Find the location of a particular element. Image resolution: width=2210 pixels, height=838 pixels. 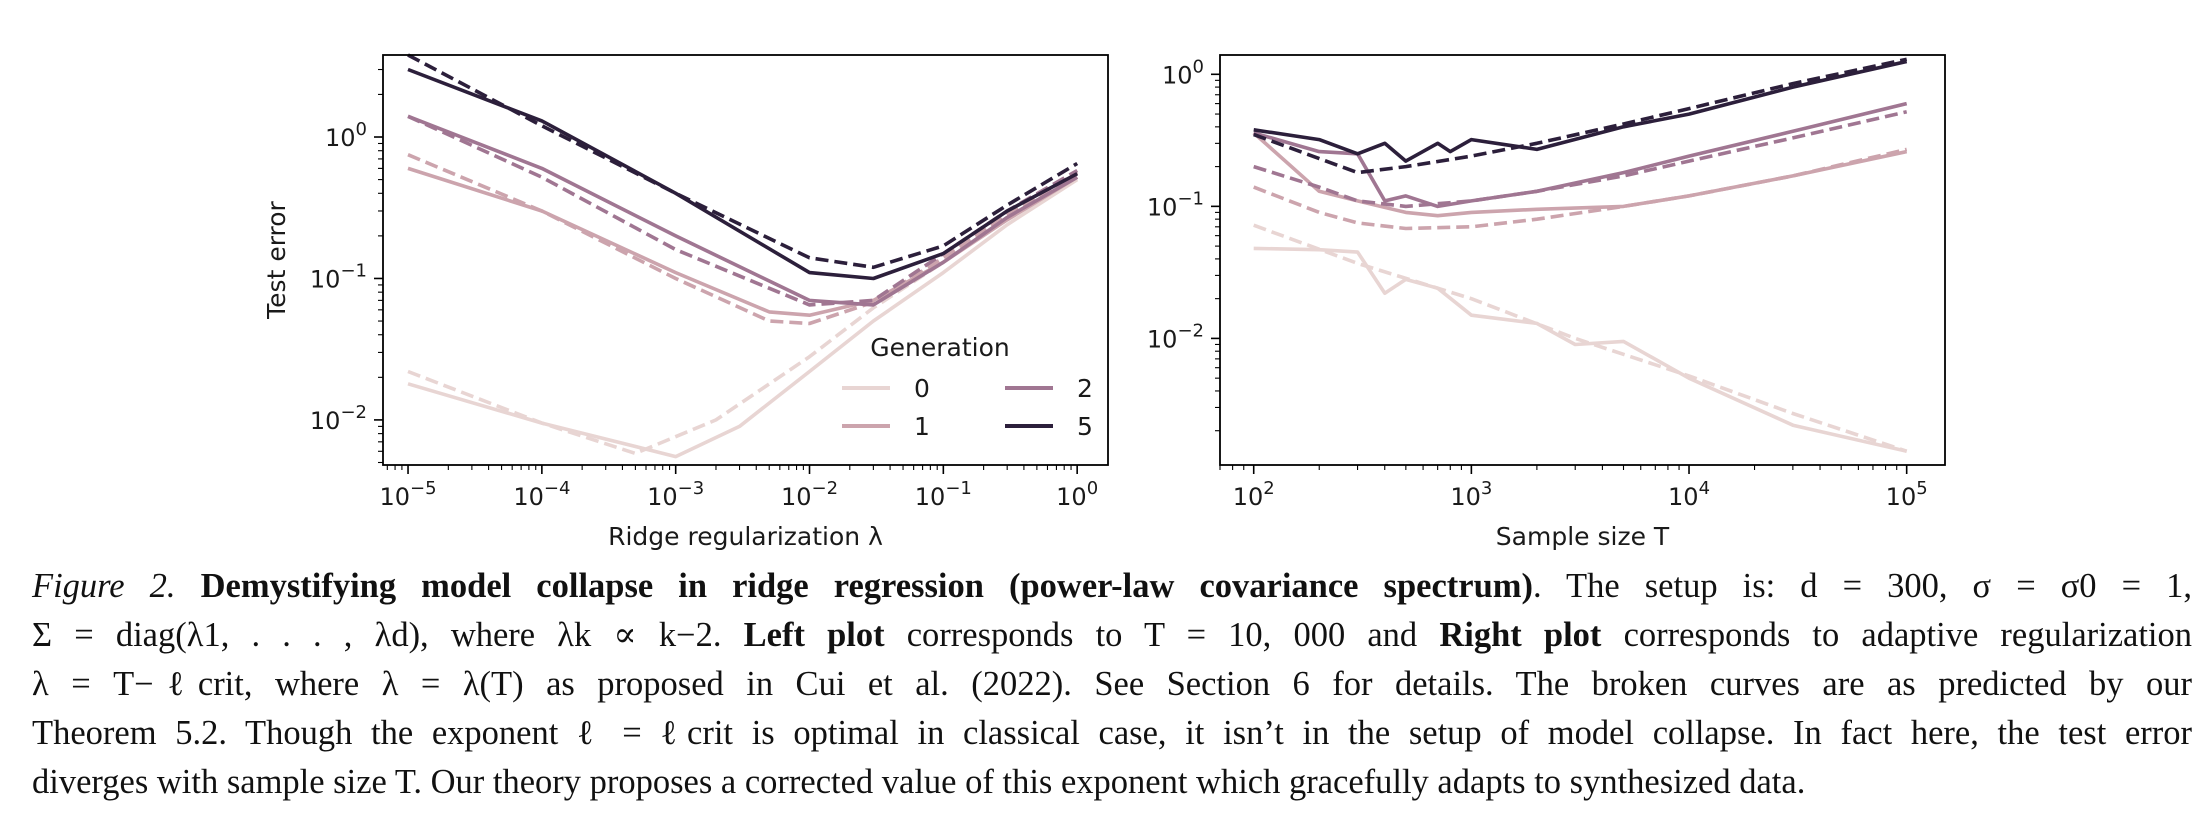

caption-figure-label: Figure 2. is located at coordinates (104, 586).